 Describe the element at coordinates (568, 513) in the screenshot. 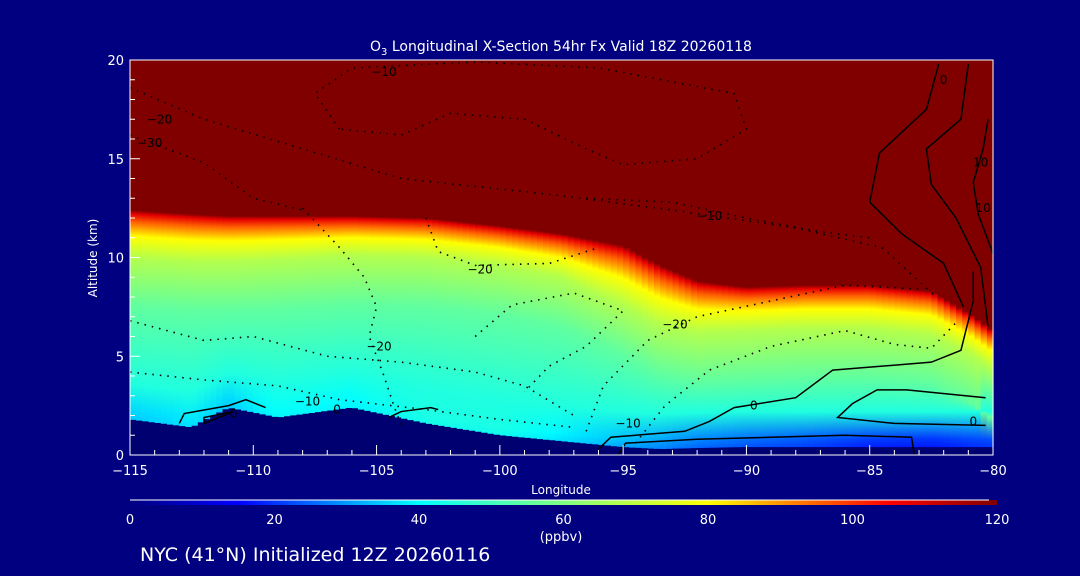

I see `colorbar: 0 20 40 60 80 100 120` at that location.